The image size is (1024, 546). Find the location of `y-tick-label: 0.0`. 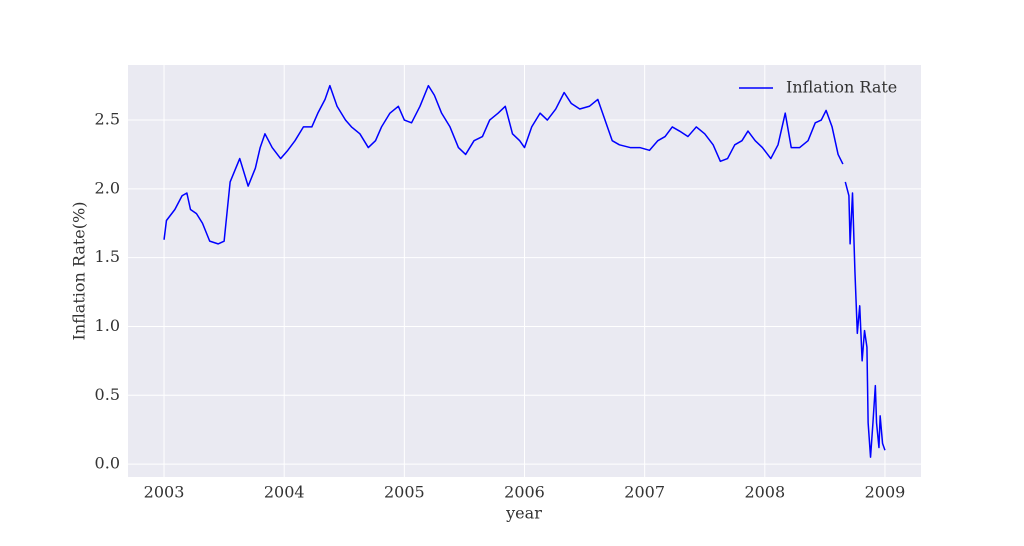

y-tick-label: 0.0 is located at coordinates (107, 463).